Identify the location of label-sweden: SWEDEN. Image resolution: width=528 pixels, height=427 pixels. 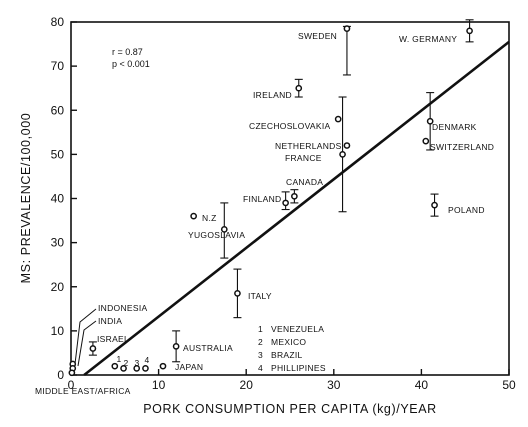
(317, 36).